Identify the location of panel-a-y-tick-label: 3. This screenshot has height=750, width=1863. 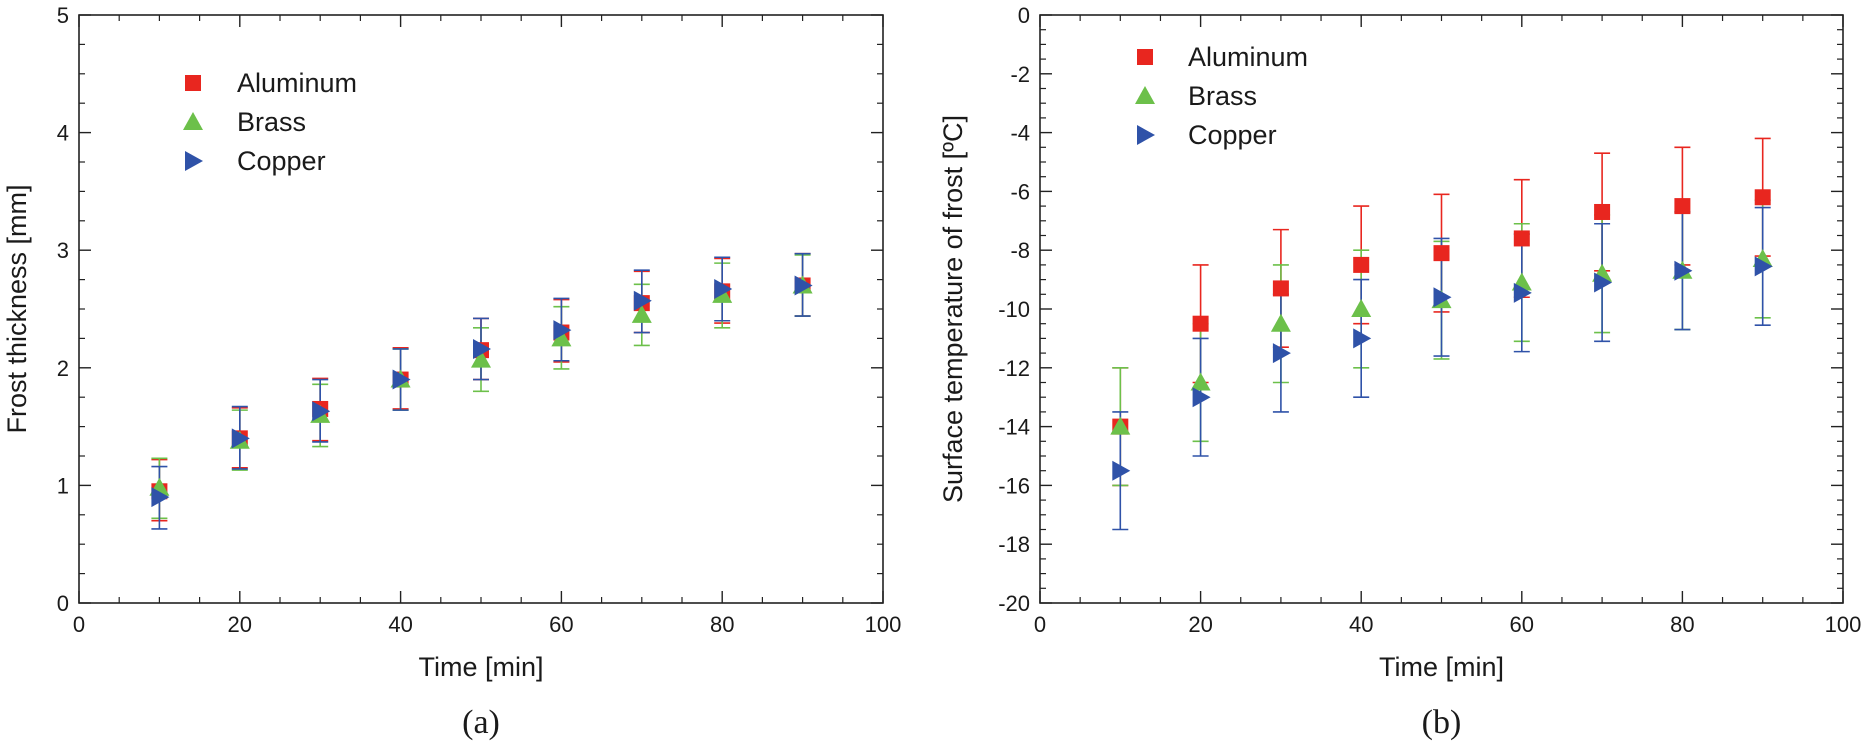
(63, 250).